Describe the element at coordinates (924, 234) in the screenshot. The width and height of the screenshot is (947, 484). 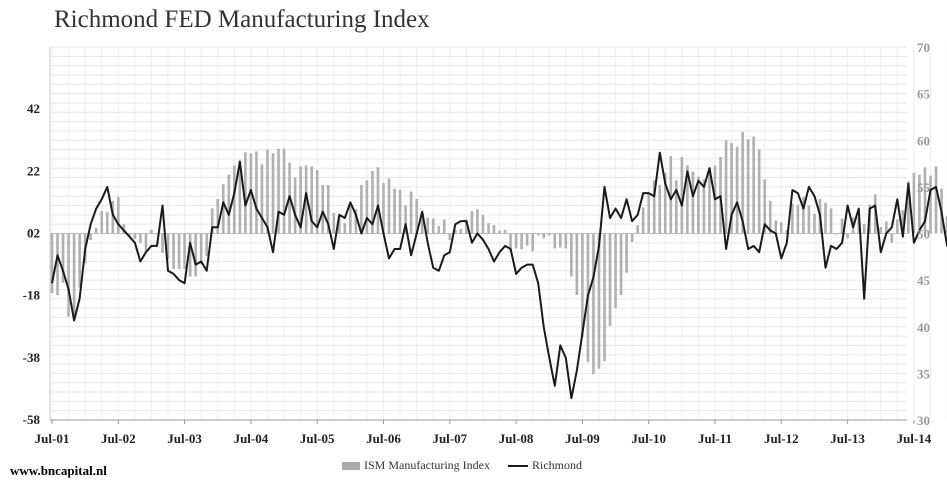
I see `right-axis-ticks: 70 65 60 55 50 45 40 35 30` at that location.